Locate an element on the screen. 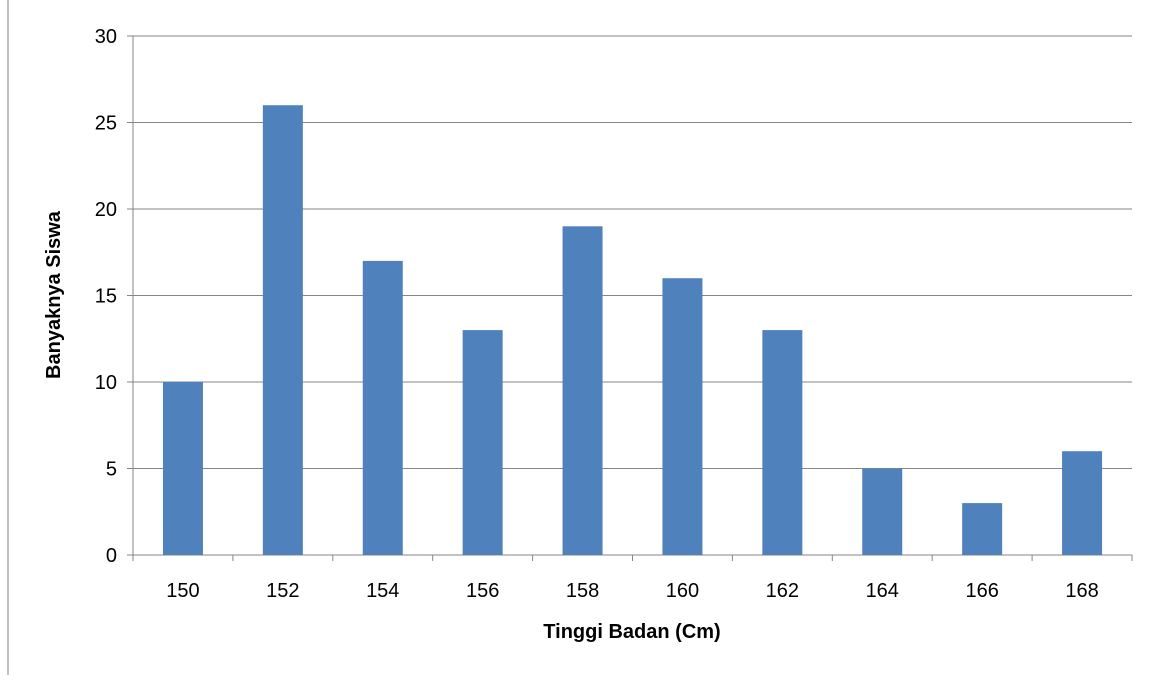  x-tick-label: 156 is located at coordinates (482, 591).